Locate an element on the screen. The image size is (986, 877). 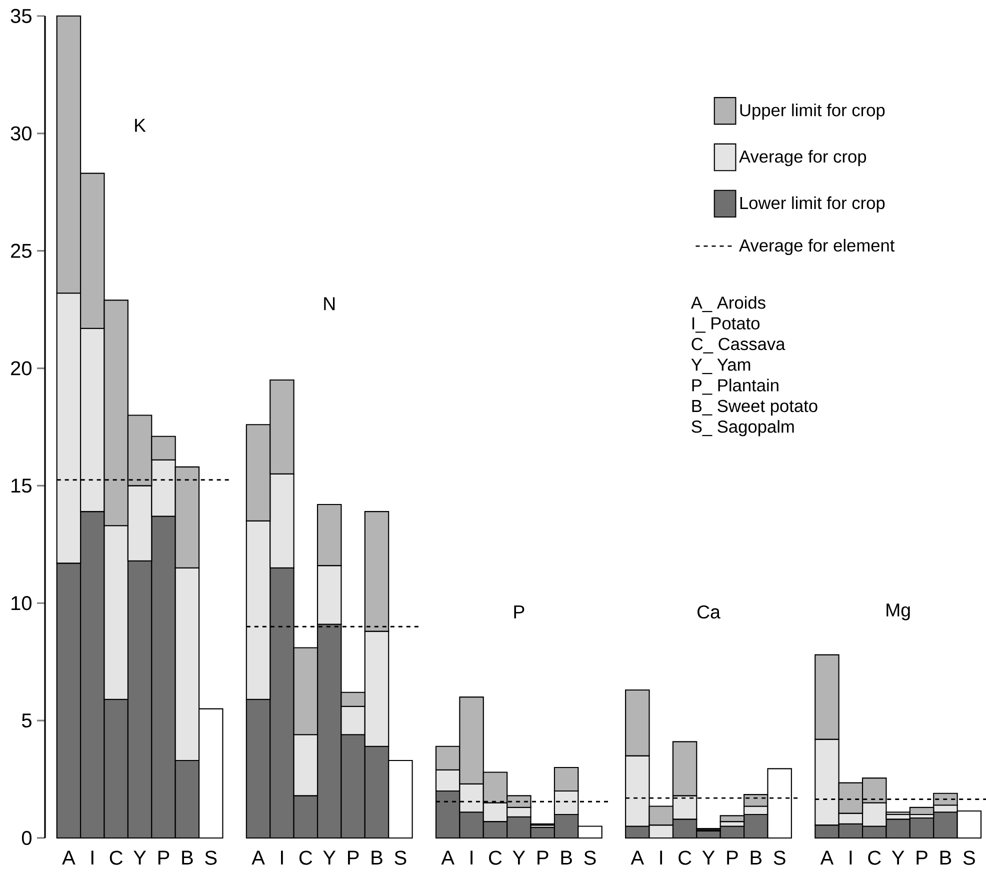
annotation: A_ Aroids is located at coordinates (728, 304).